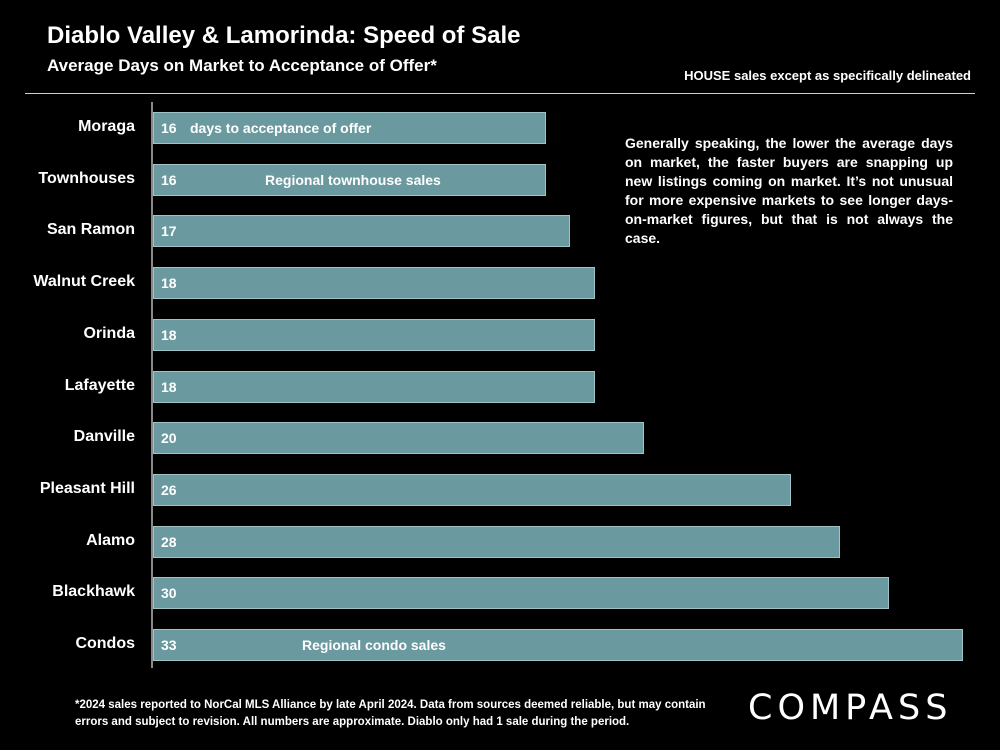  Describe the element at coordinates (86, 178) in the screenshot. I see `category-label: Townhouses` at that location.